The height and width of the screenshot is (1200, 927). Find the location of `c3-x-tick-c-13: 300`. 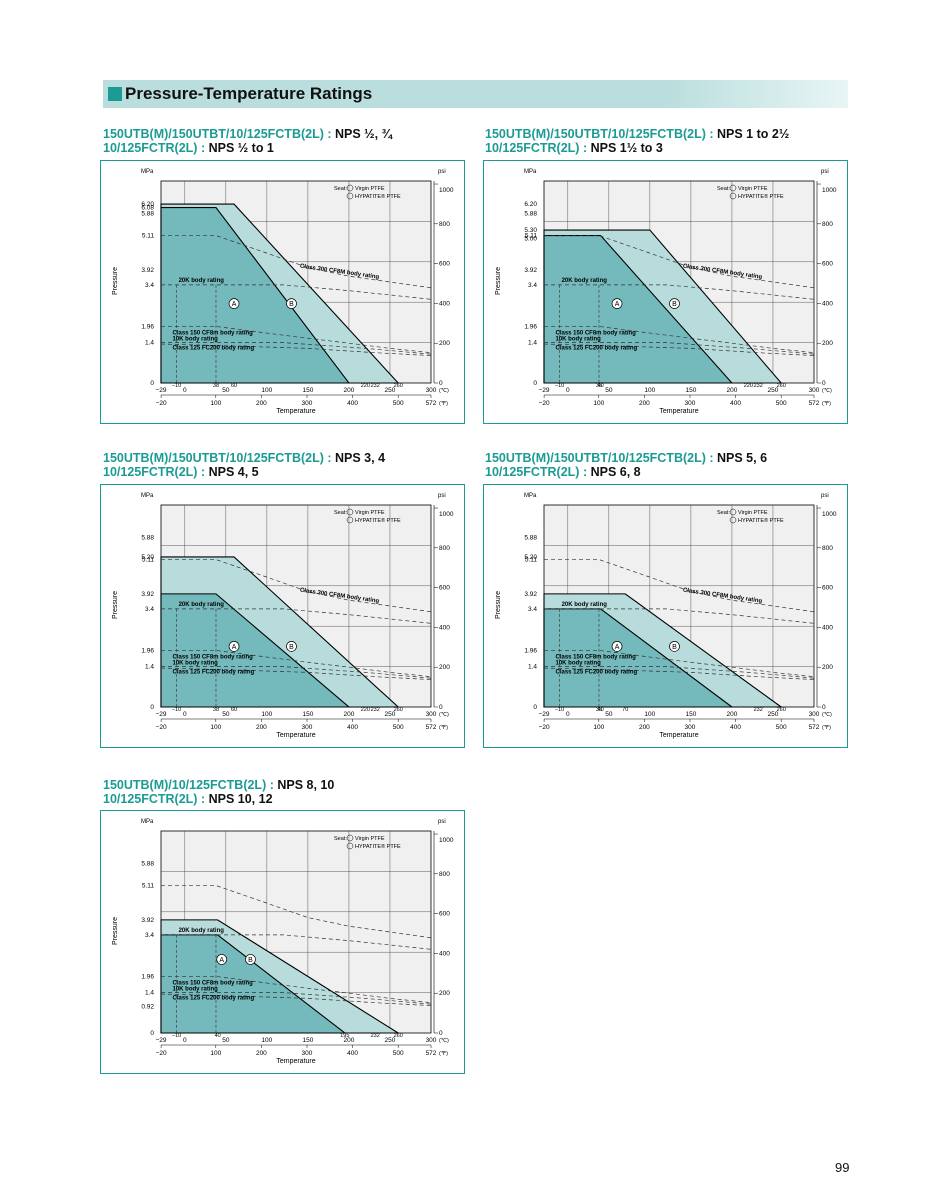

c3-x-tick-c-13: 300 is located at coordinates (431, 714).